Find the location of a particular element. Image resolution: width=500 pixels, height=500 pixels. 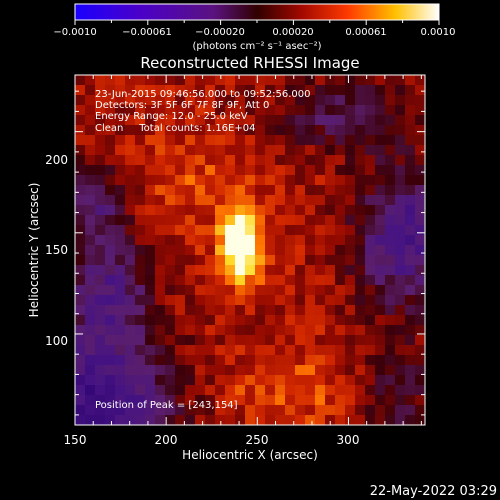

y-tick-label: 100 is located at coordinates (56, 341).